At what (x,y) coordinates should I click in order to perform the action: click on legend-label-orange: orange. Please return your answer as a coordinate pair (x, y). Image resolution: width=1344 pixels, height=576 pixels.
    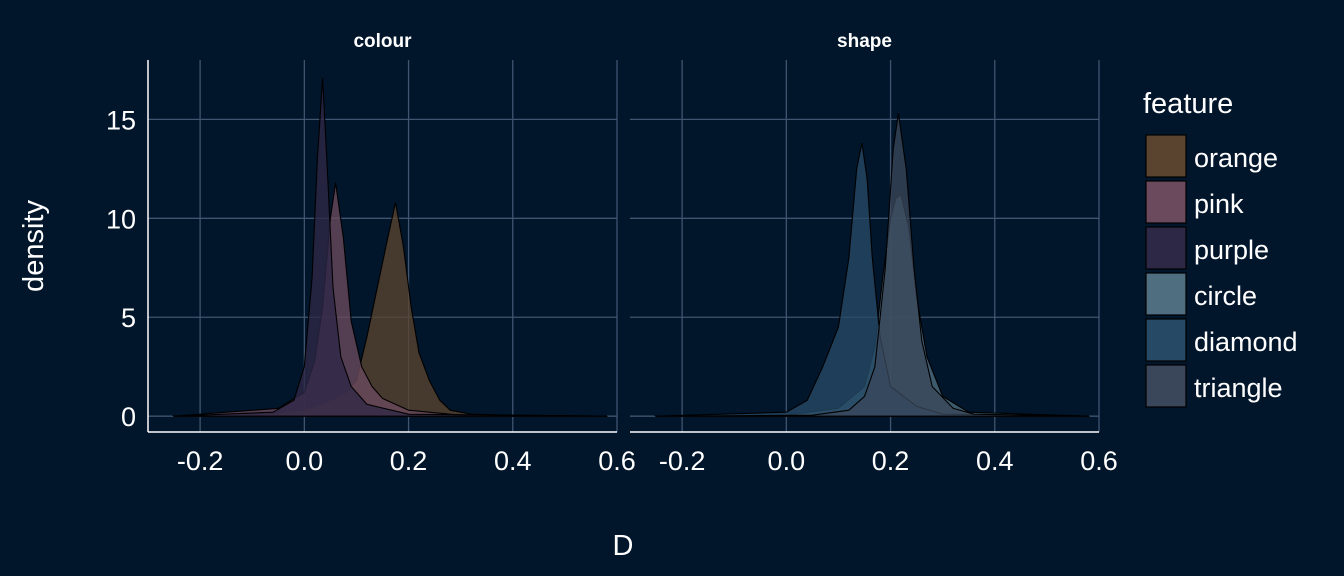
    Looking at the image, I should click on (1236, 158).